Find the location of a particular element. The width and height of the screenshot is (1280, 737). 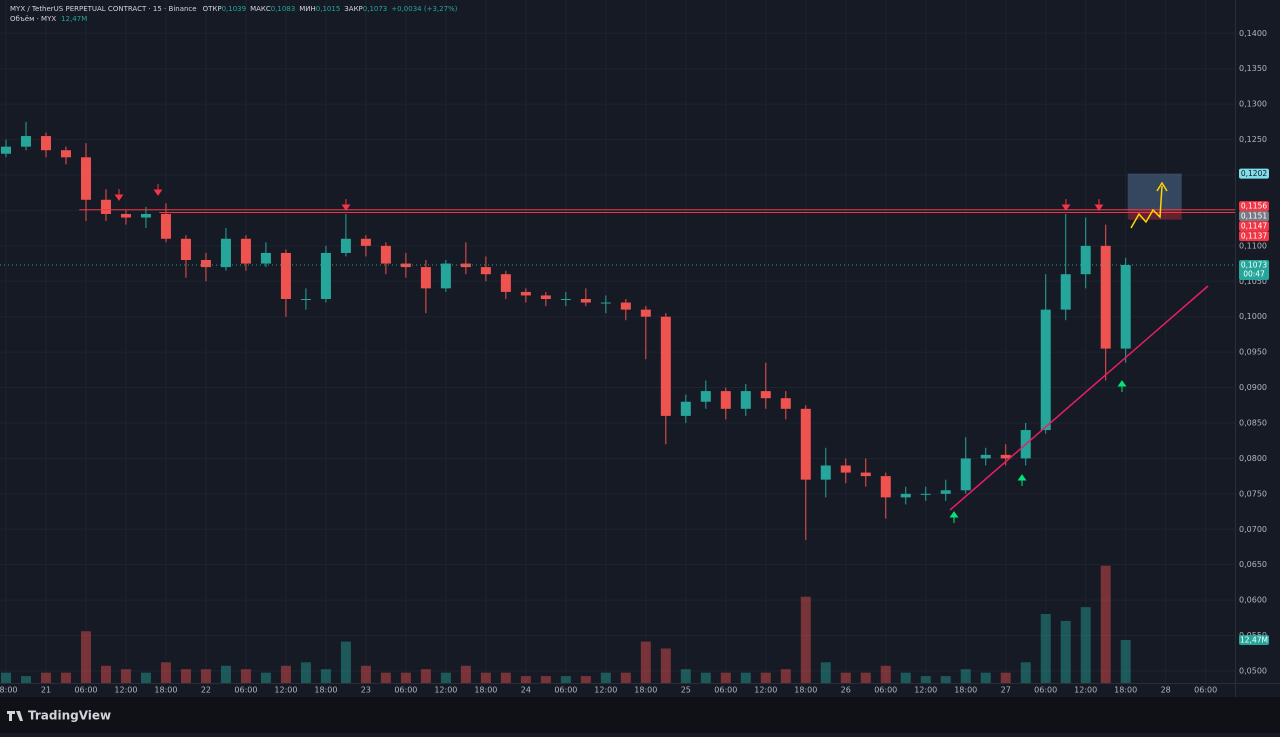

volume-header: Объём · MYX 12,47M is located at coordinates (48, 19).